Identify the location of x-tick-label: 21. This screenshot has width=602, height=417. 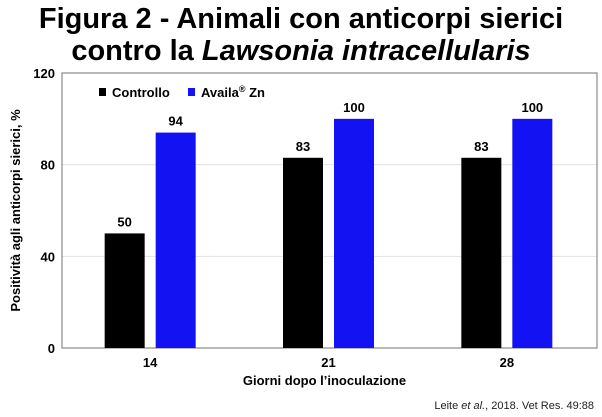
(328, 362).